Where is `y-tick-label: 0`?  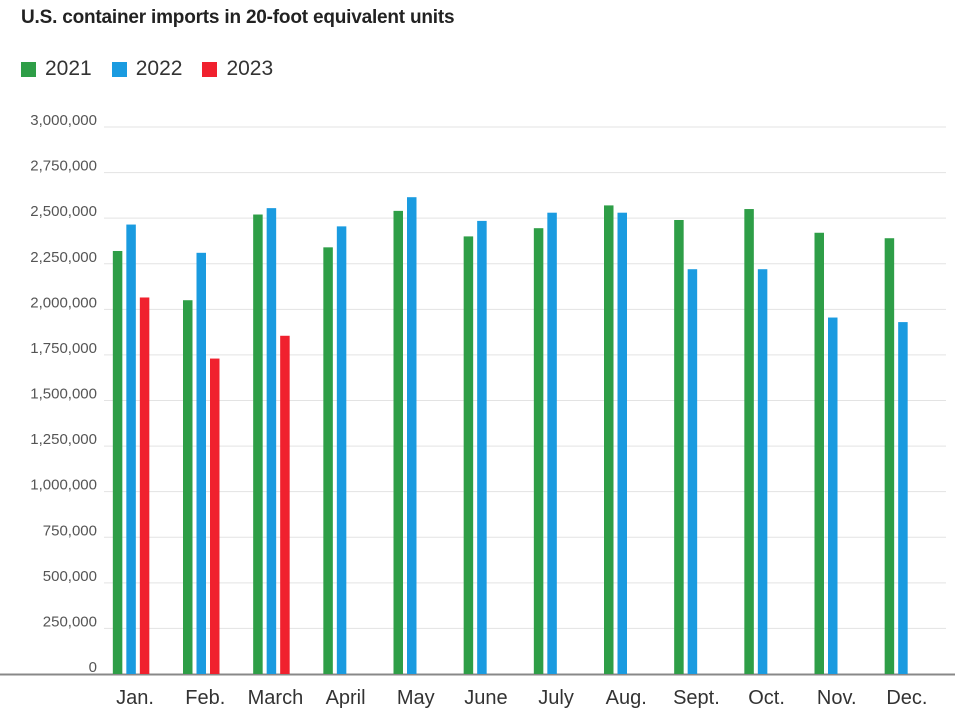 y-tick-label: 0 is located at coordinates (93, 667).